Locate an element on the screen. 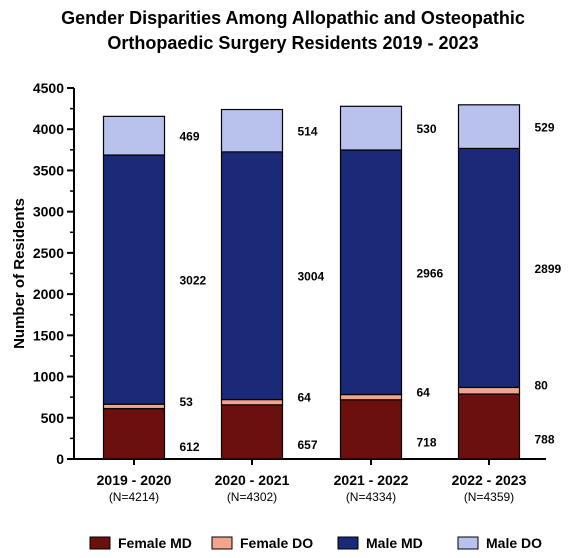  data-label-female-md: 612 is located at coordinates (190, 447).